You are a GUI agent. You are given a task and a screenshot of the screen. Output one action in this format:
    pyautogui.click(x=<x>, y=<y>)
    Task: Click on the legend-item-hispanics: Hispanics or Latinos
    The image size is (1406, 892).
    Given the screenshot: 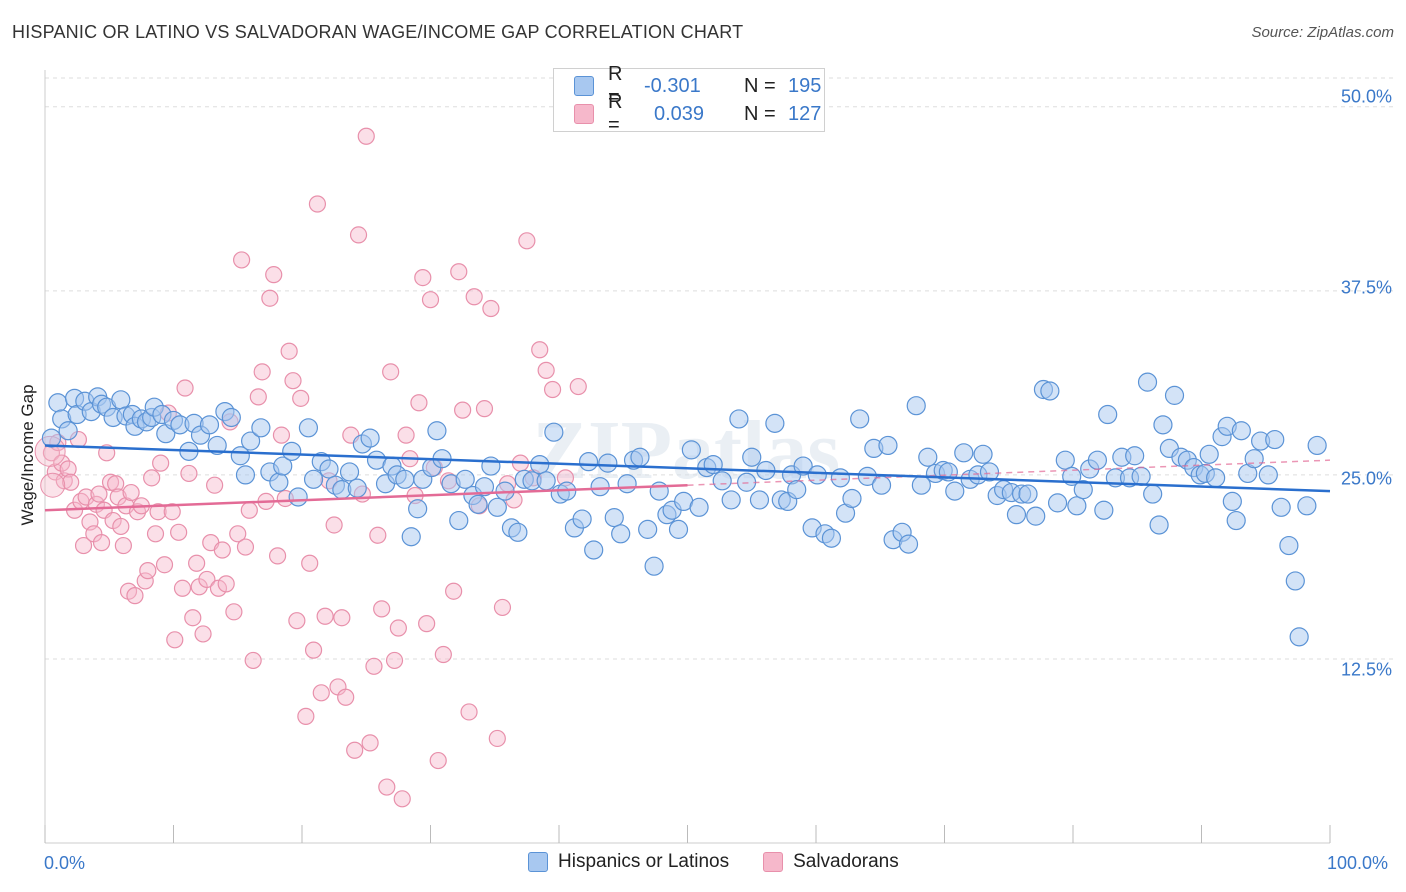 What is the action you would take?
    pyautogui.click(x=628, y=862)
    